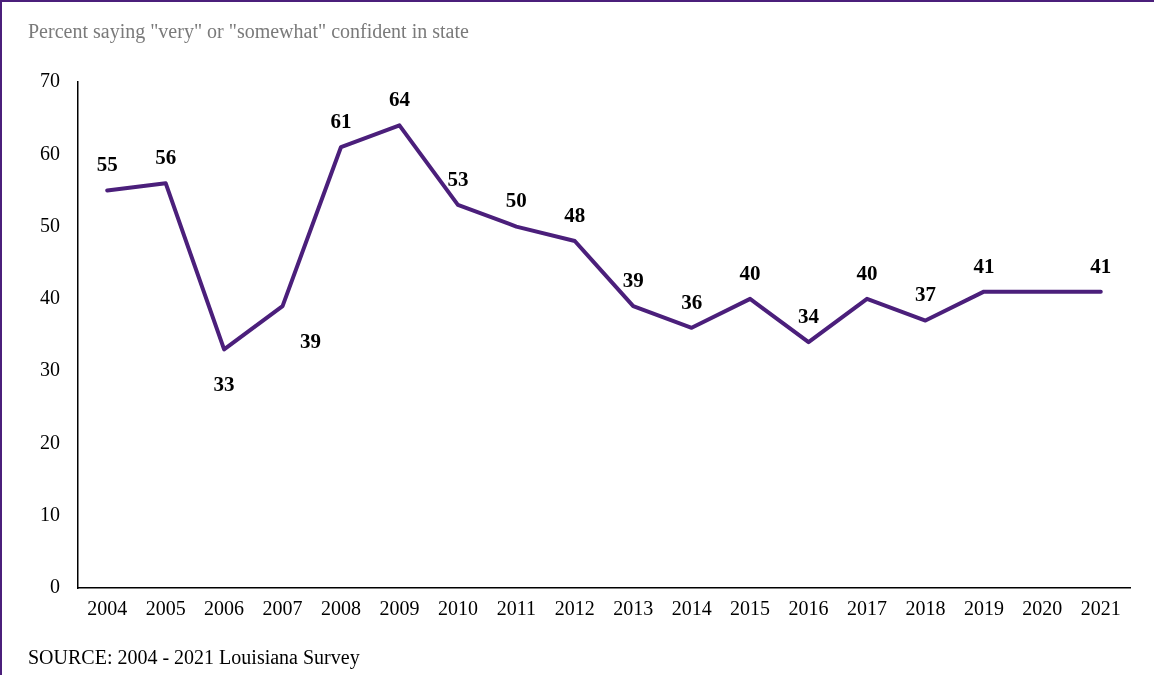  I want to click on x-tick-label: 2009, so click(399, 608).